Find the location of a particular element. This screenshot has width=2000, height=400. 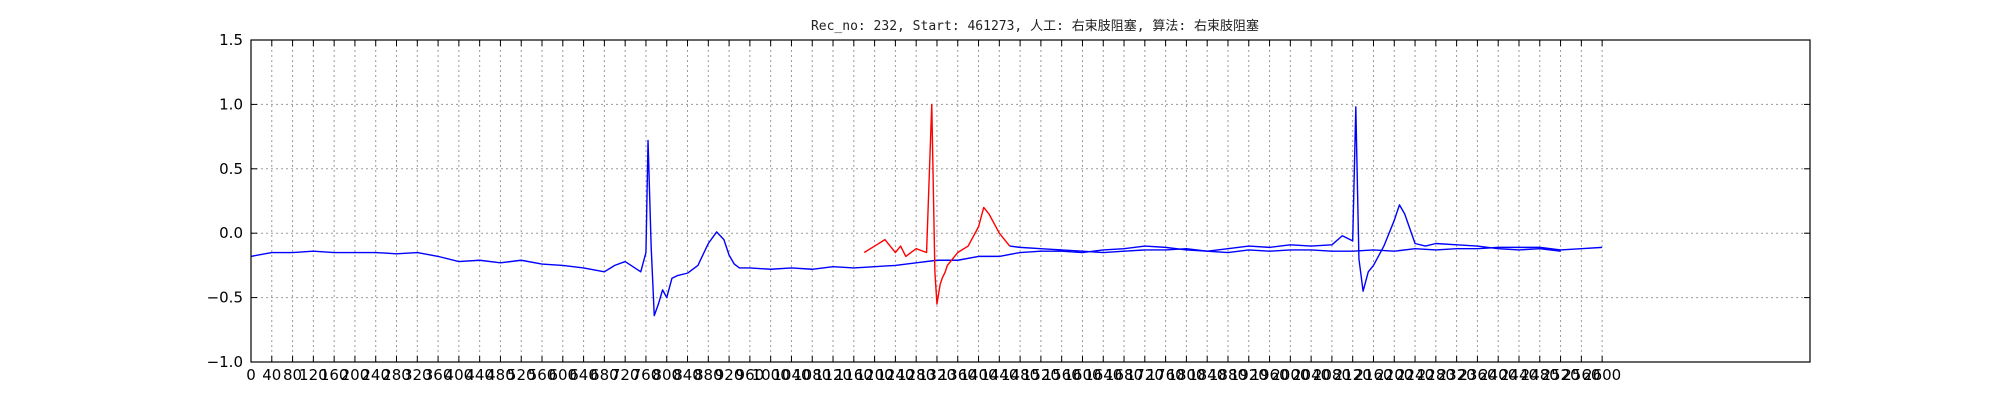

x-tick-label: 2360 is located at coordinates (1477, 375).